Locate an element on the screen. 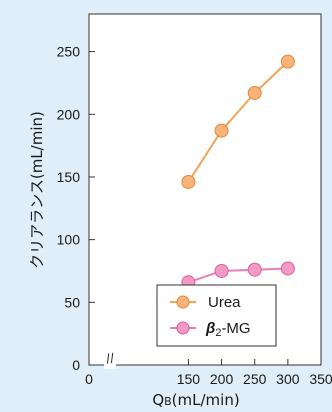 The height and width of the screenshot is (412, 332). axis-break-mark: // is located at coordinates (110, 357).